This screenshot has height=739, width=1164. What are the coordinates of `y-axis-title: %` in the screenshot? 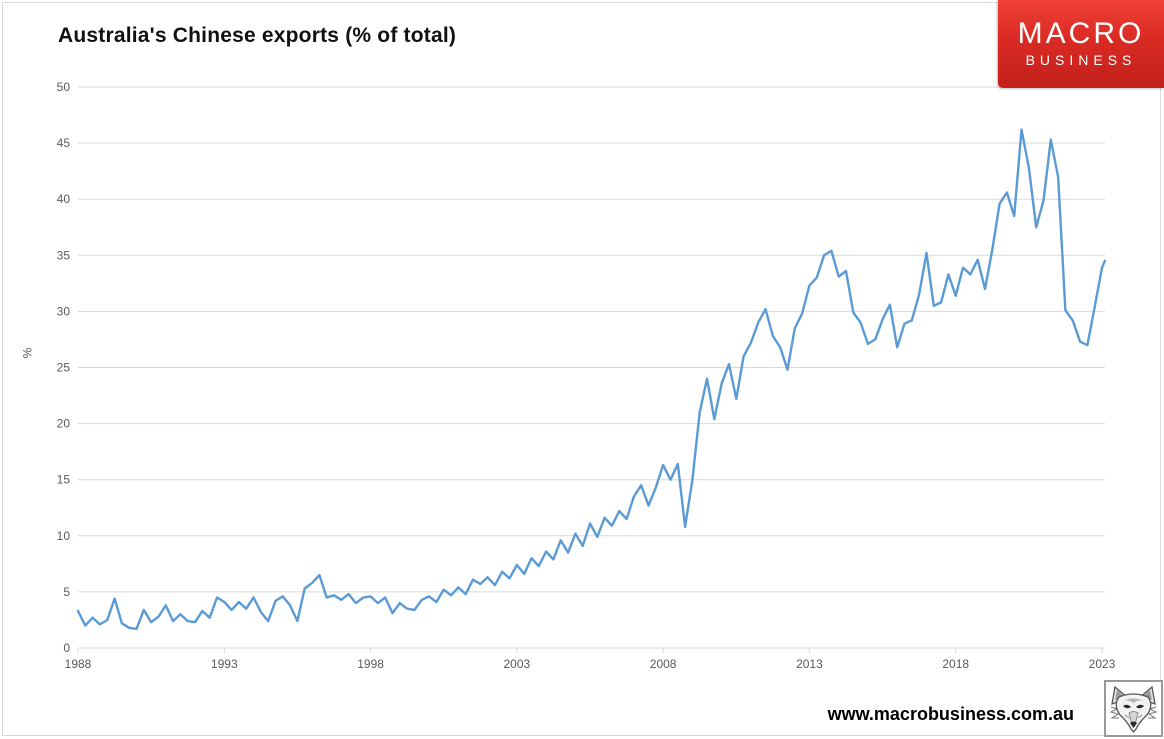 It's located at (27, 353).